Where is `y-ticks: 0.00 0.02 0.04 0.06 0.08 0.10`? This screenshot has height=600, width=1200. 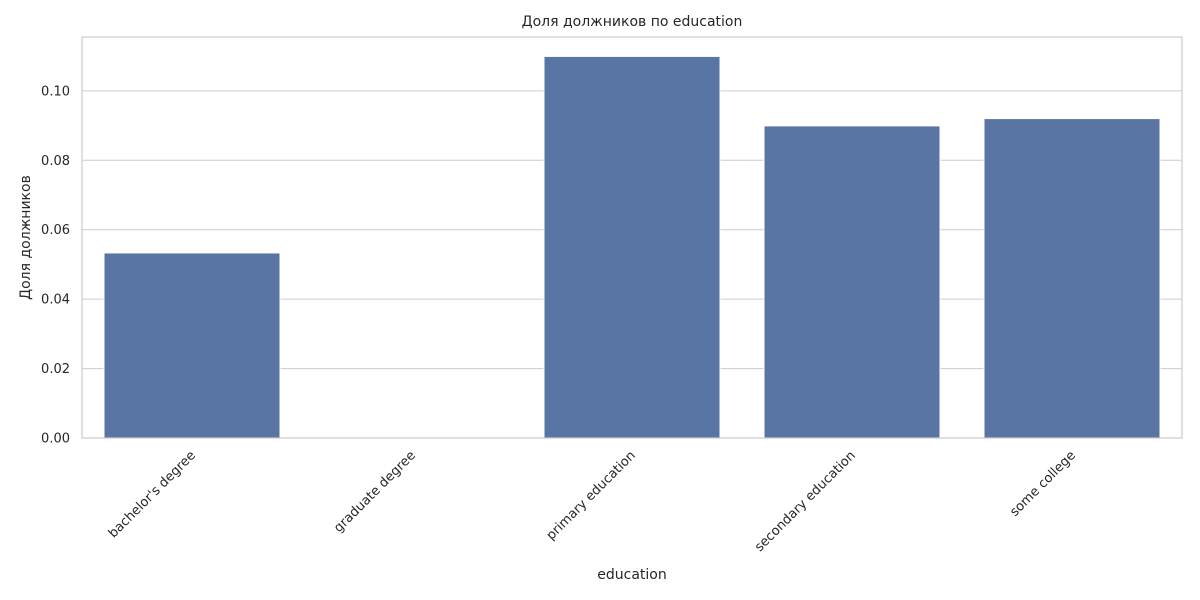
y-ticks: 0.00 0.02 0.04 0.06 0.08 0.10 is located at coordinates (55, 265).